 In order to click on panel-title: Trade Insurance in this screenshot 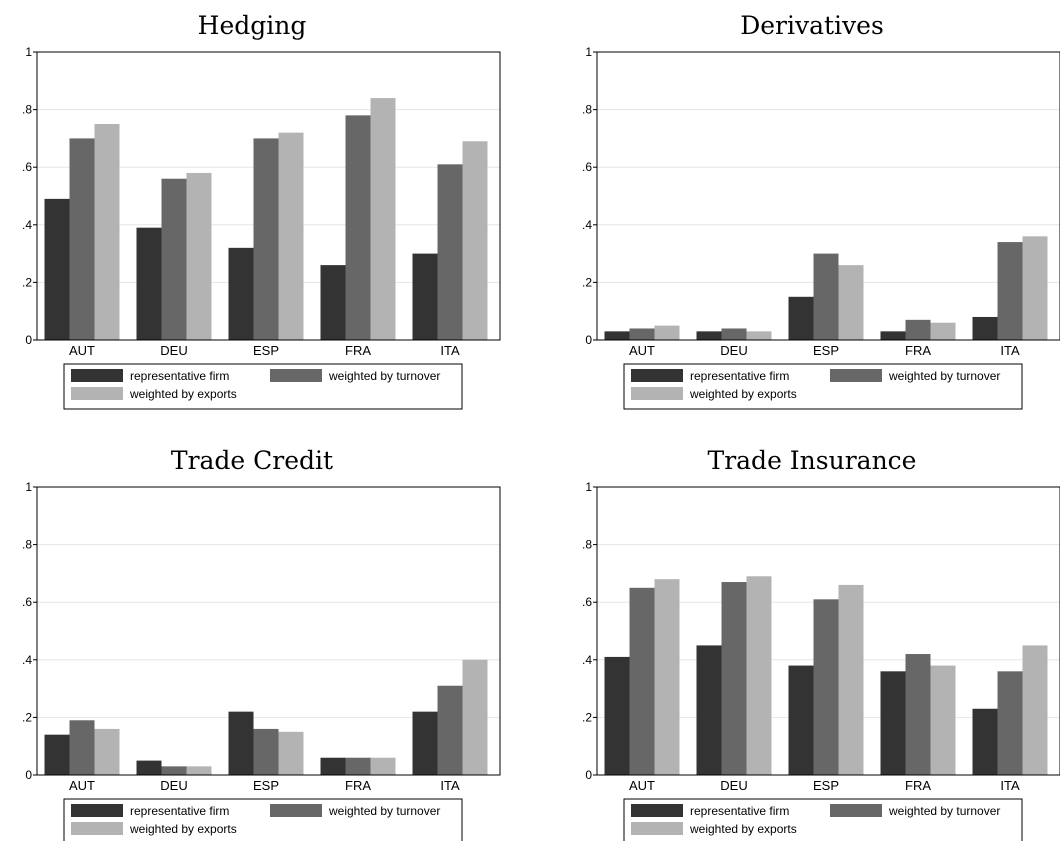, I will do `click(812, 460)`.